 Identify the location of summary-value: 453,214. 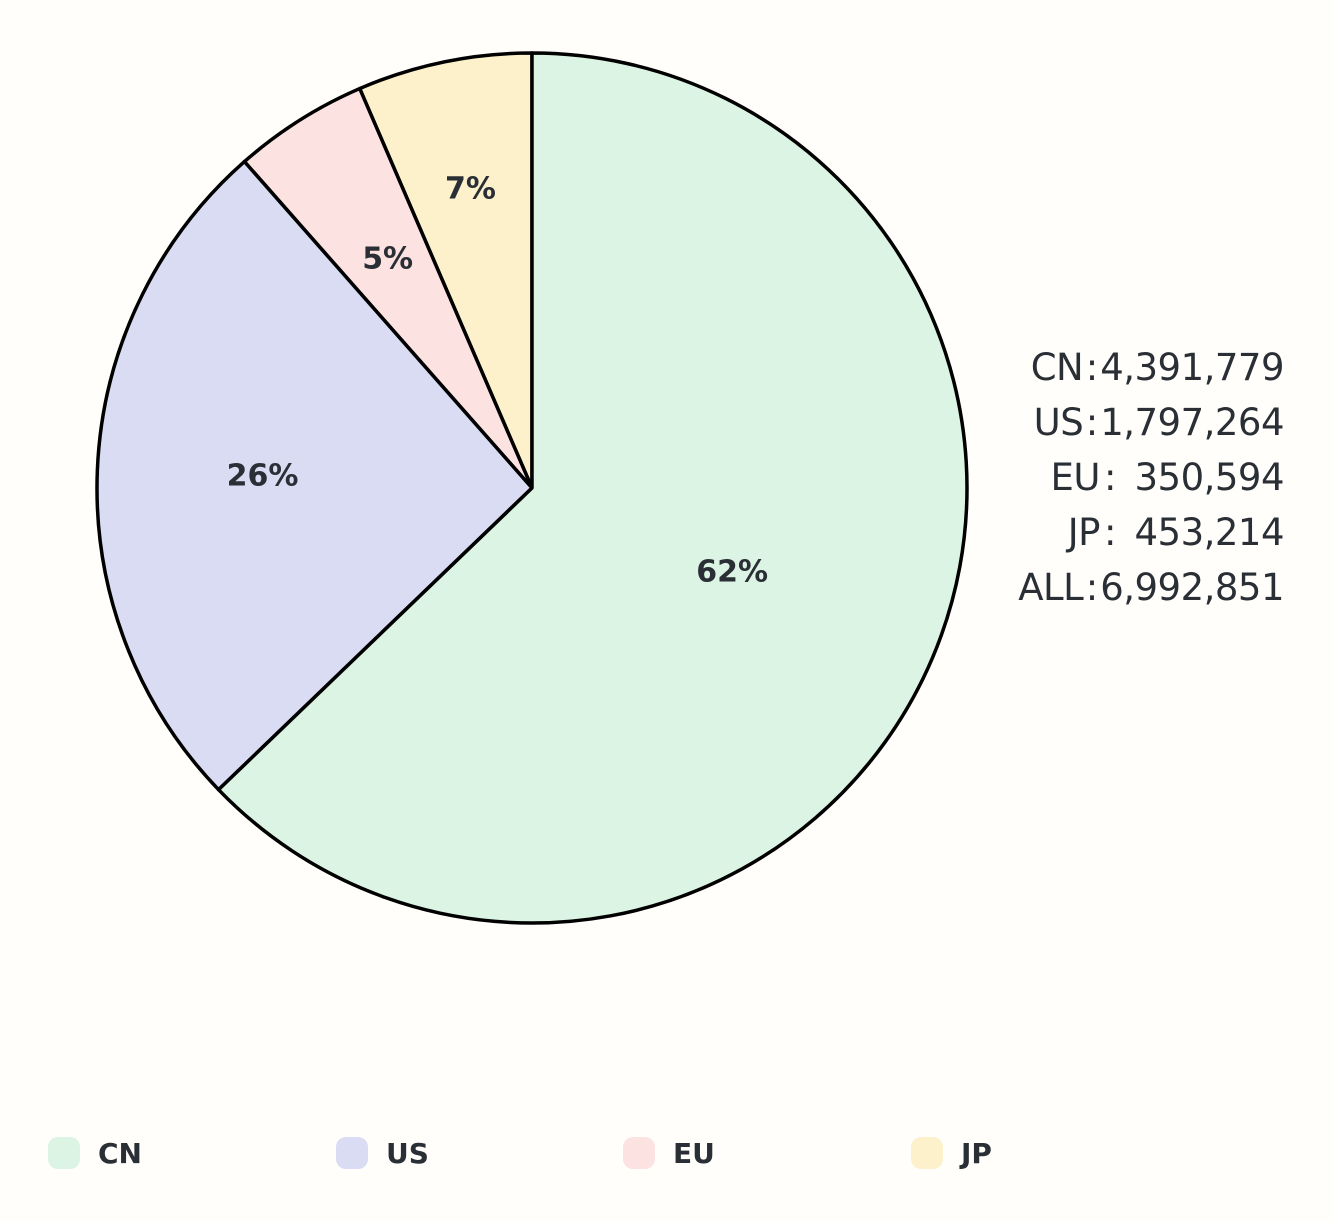
(1205, 532).